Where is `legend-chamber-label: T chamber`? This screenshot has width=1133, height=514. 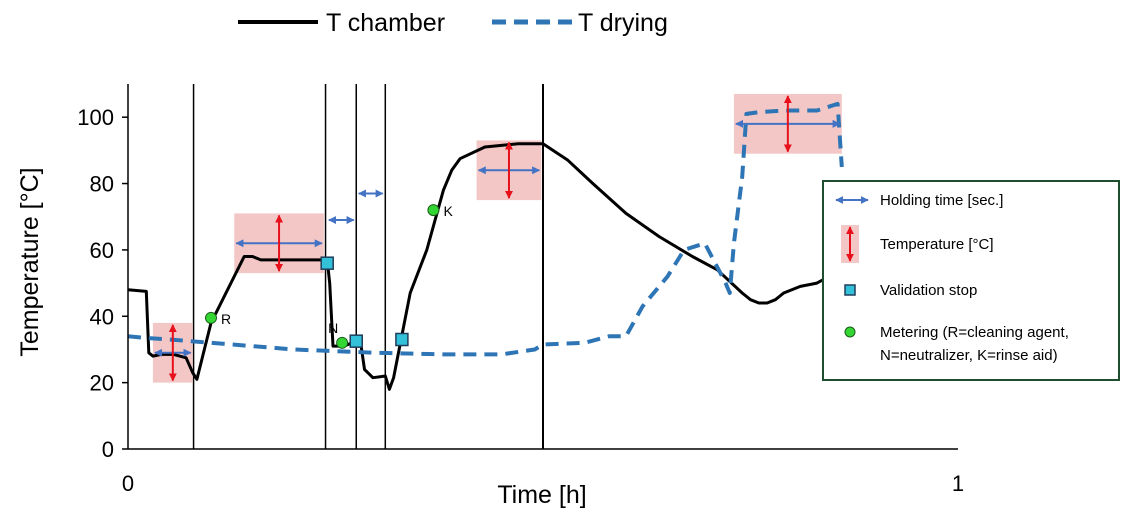
legend-chamber-label: T chamber is located at coordinates (385, 23).